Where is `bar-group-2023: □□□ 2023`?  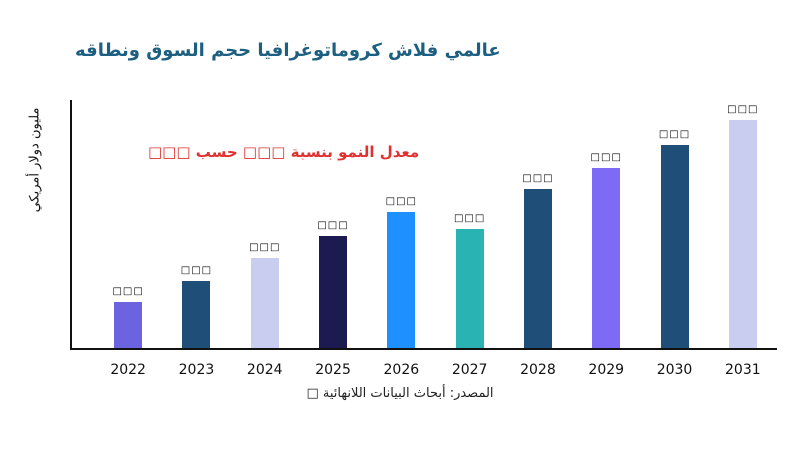 bar-group-2023: □□□ 2023 is located at coordinates (196, 239).